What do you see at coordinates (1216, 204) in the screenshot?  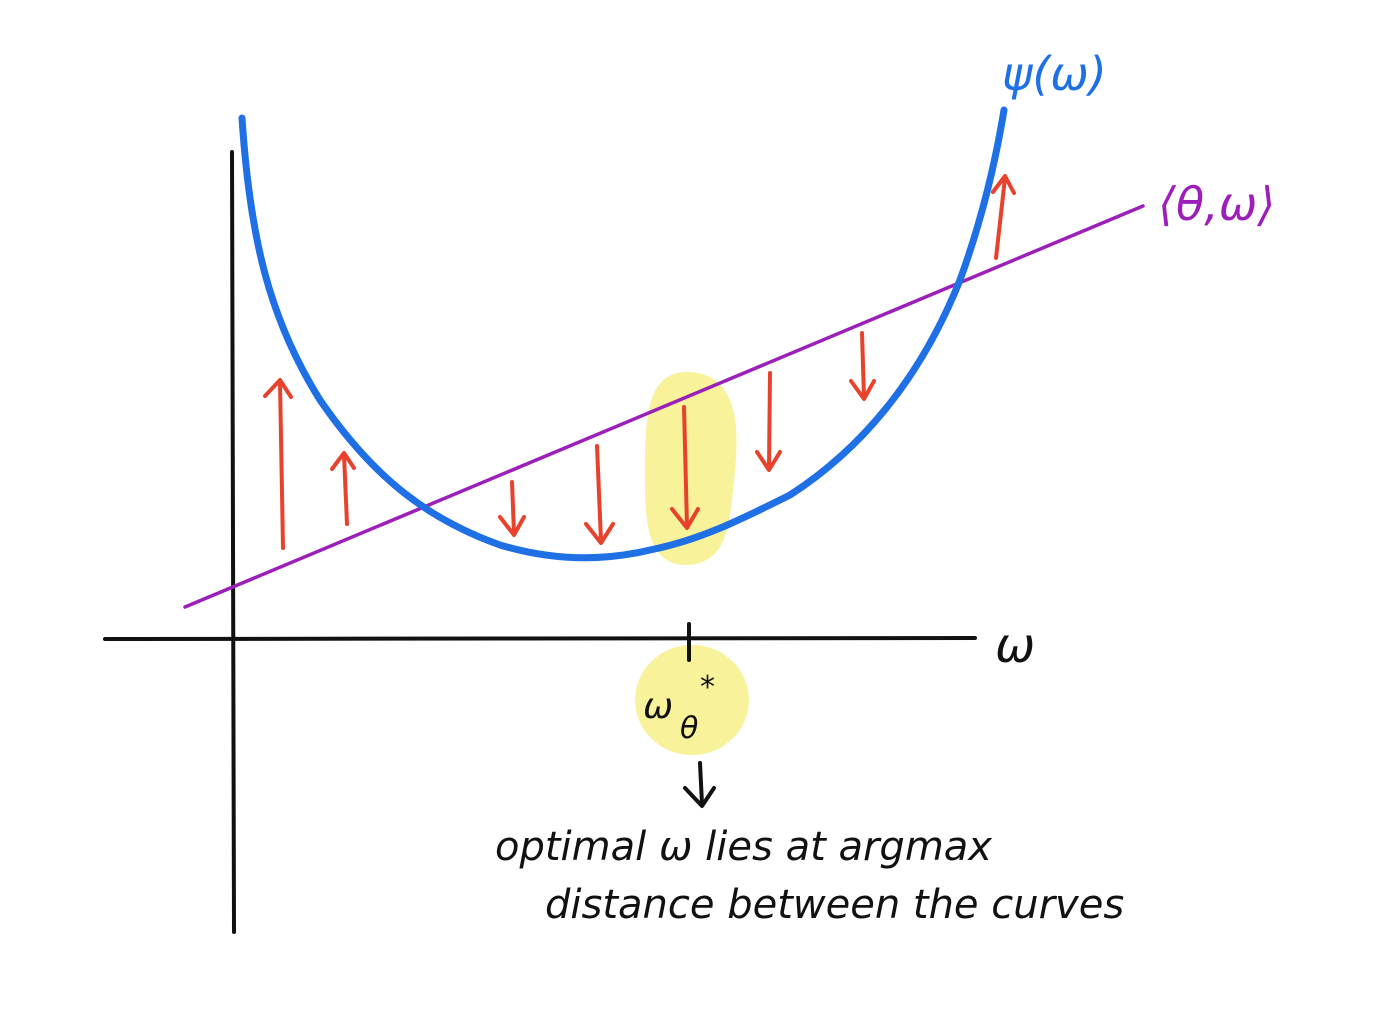 I see `line-label-inner-product: ⟨θ,ω⟩` at bounding box center [1216, 204].